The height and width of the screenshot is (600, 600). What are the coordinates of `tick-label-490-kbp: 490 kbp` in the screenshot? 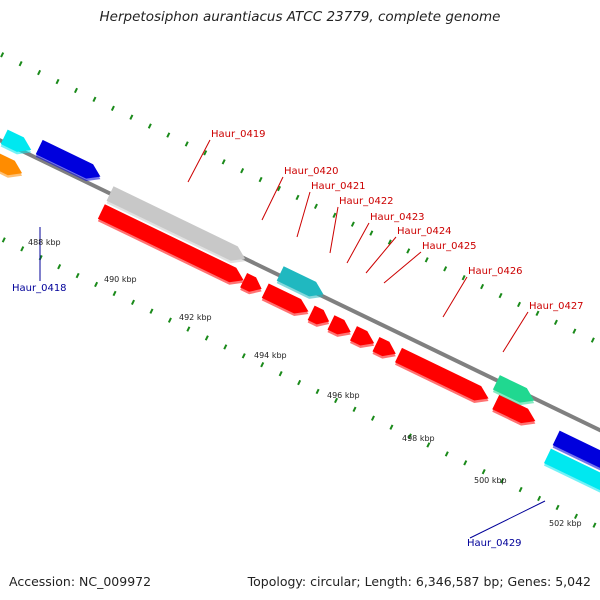 It's located at (120, 279).